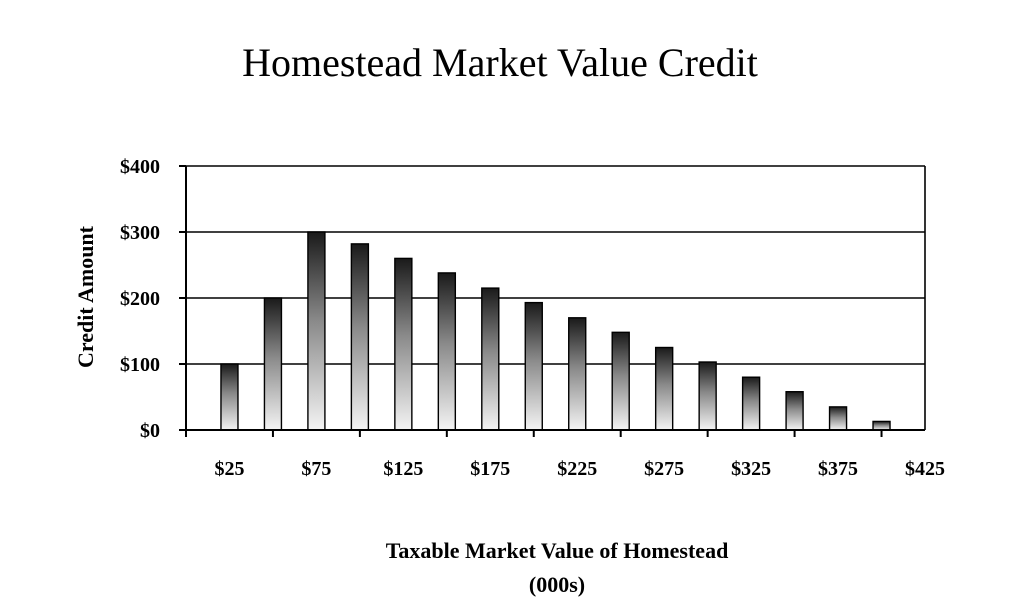 Image resolution: width=1024 pixels, height=616 pixels. Describe the element at coordinates (140, 365) in the screenshot. I see `y-tick-label: $100` at that location.